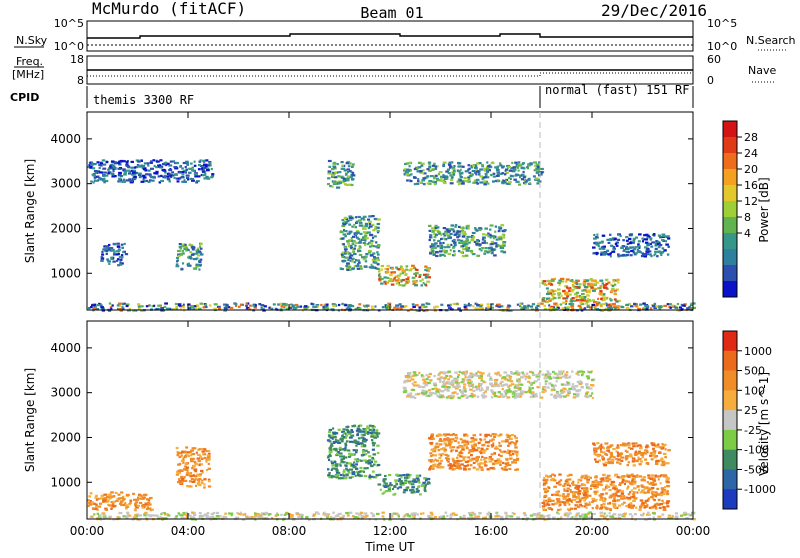 Image resolution: width=800 pixels, height=558 pixels. Describe the element at coordinates (65, 139) in the screenshot. I see `power-ytick-label: 4000` at that location.